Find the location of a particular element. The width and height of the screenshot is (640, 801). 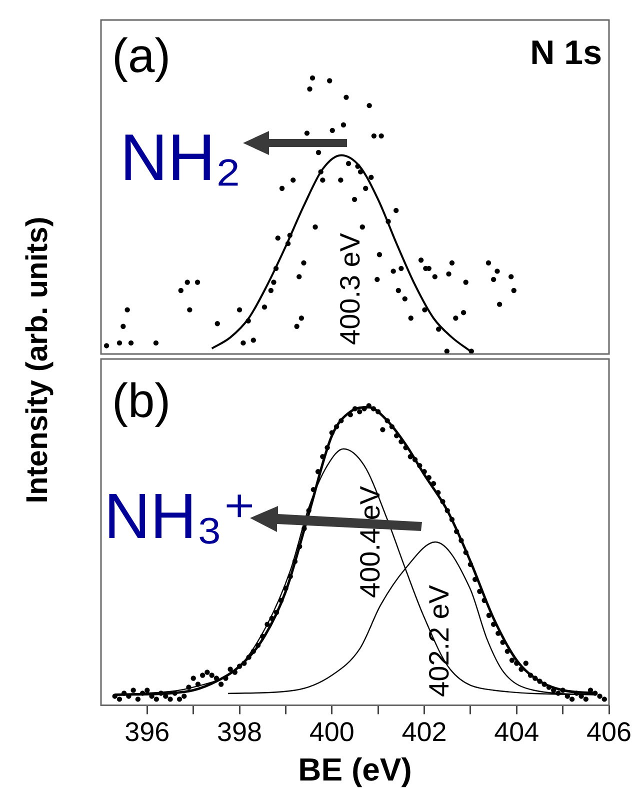

annotation: 400.3 eV is located at coordinates (350, 288).